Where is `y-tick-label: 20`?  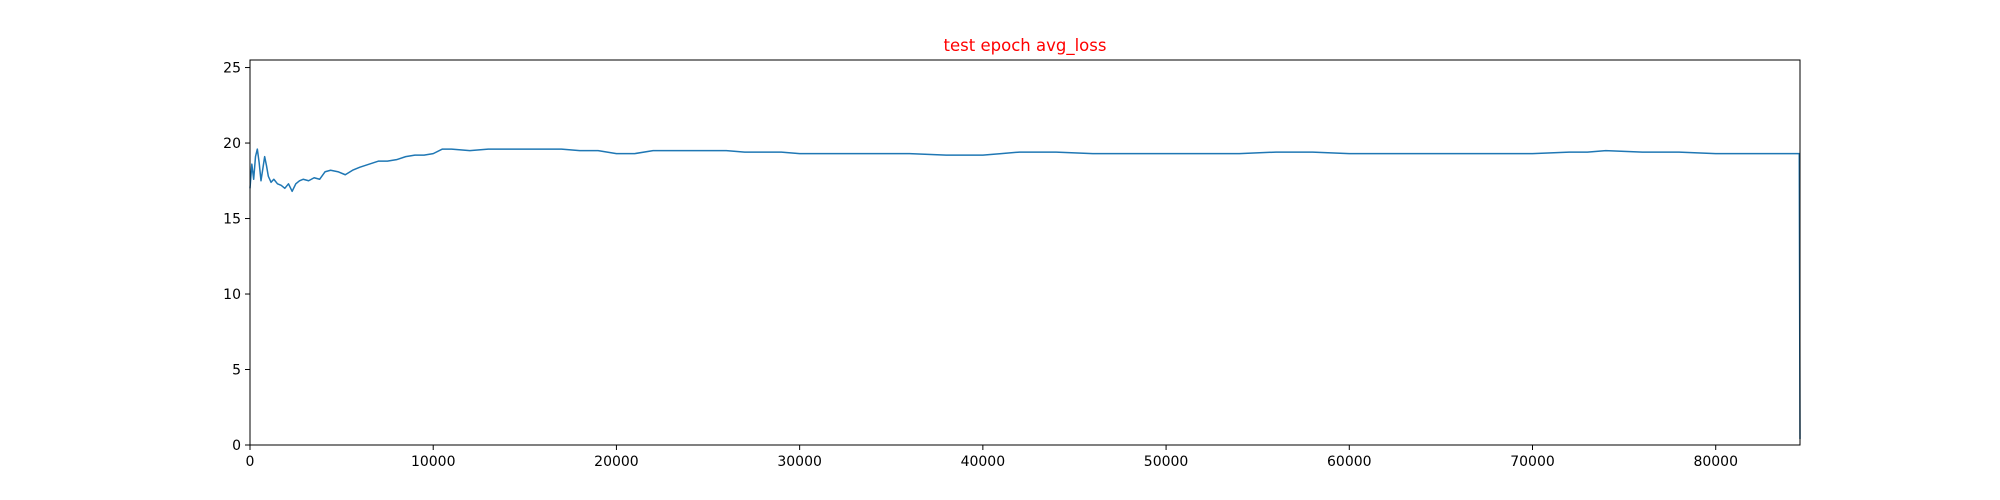
y-tick-label: 20 is located at coordinates (232, 144).